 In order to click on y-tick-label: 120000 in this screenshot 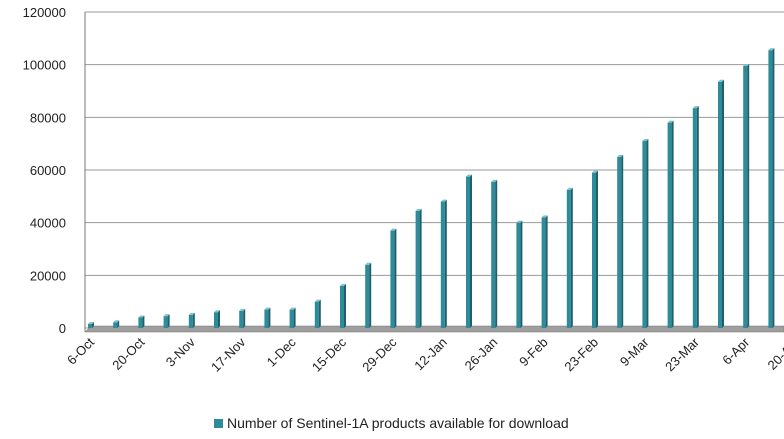, I will do `click(44, 12)`.